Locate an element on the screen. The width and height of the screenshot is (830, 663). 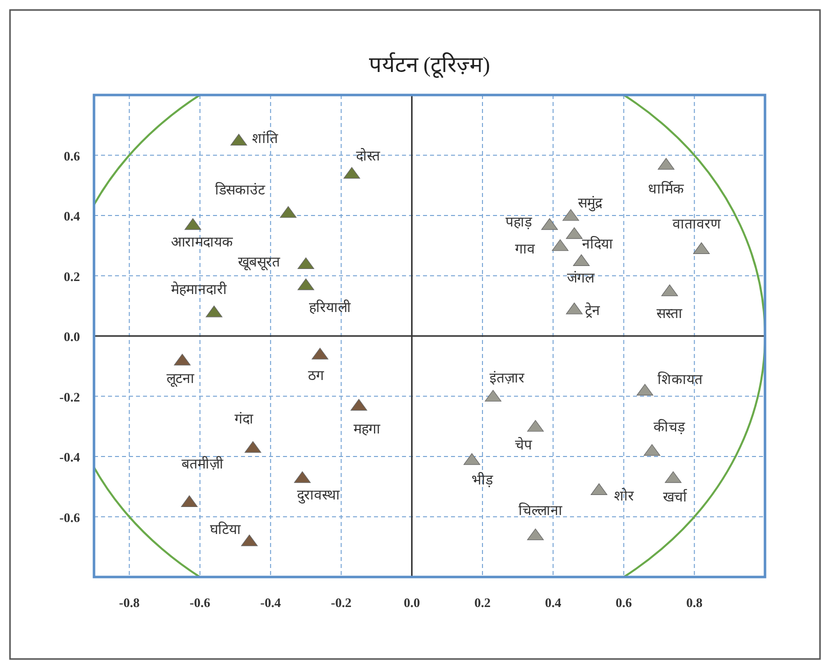
annotation: खूबसूरत is located at coordinates (259, 263).